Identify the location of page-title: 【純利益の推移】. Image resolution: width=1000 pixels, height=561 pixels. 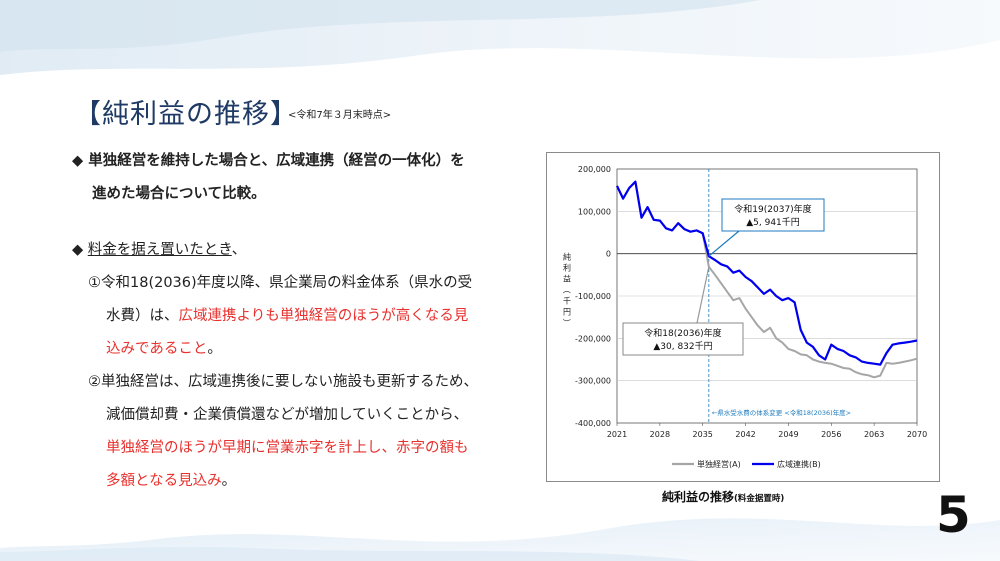
(186, 114).